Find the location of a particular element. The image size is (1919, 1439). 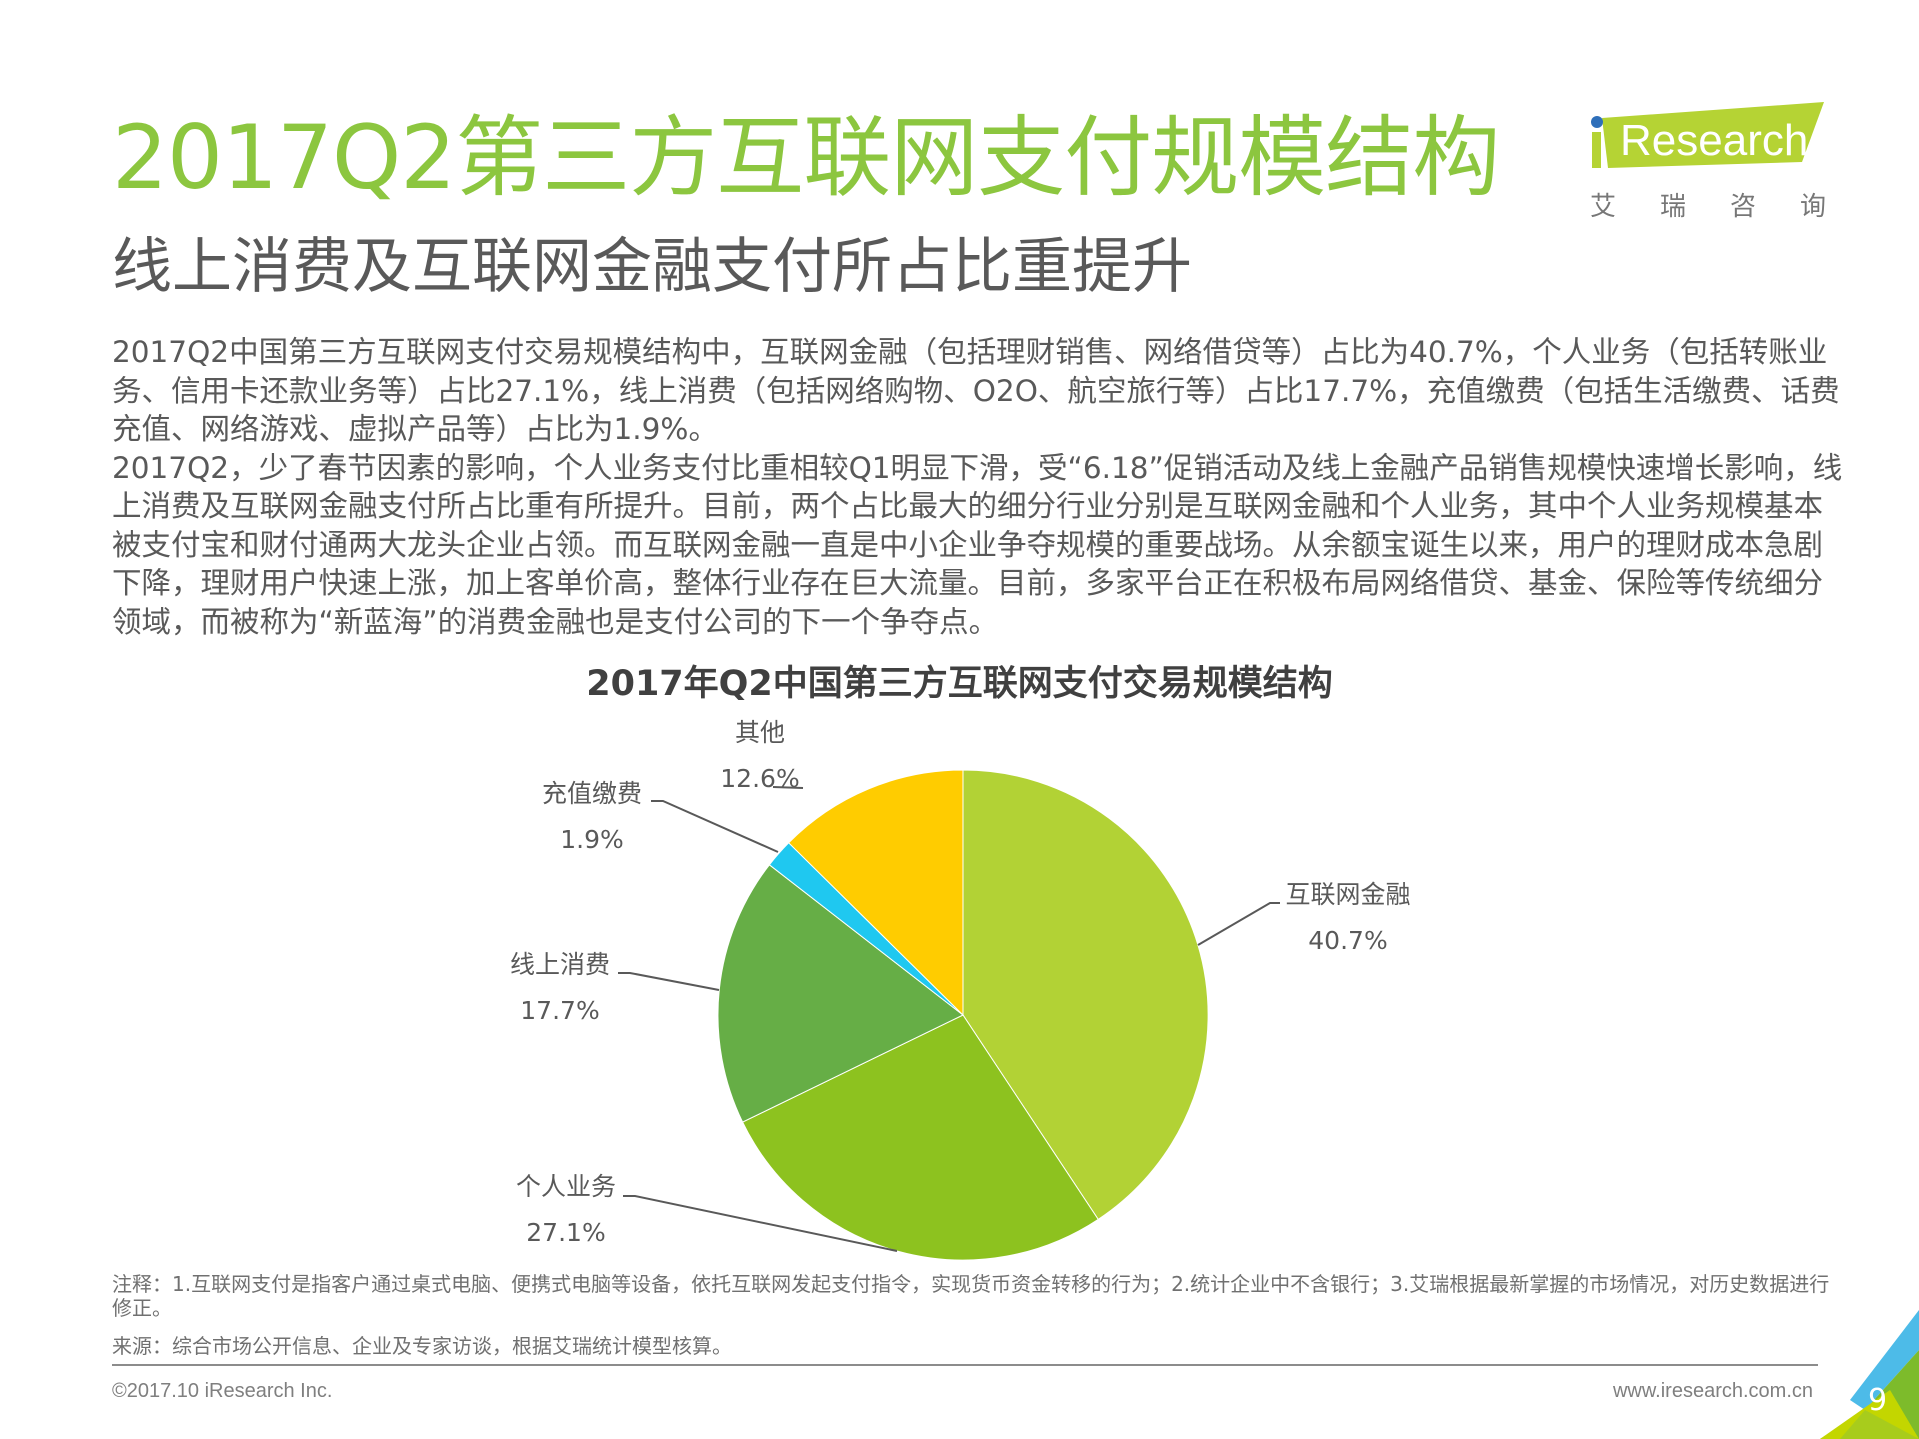

source-note: 来源：综合市场公开信息、企业及专家访谈，根据艾瑞统计模型核算。 is located at coordinates (422, 1346).